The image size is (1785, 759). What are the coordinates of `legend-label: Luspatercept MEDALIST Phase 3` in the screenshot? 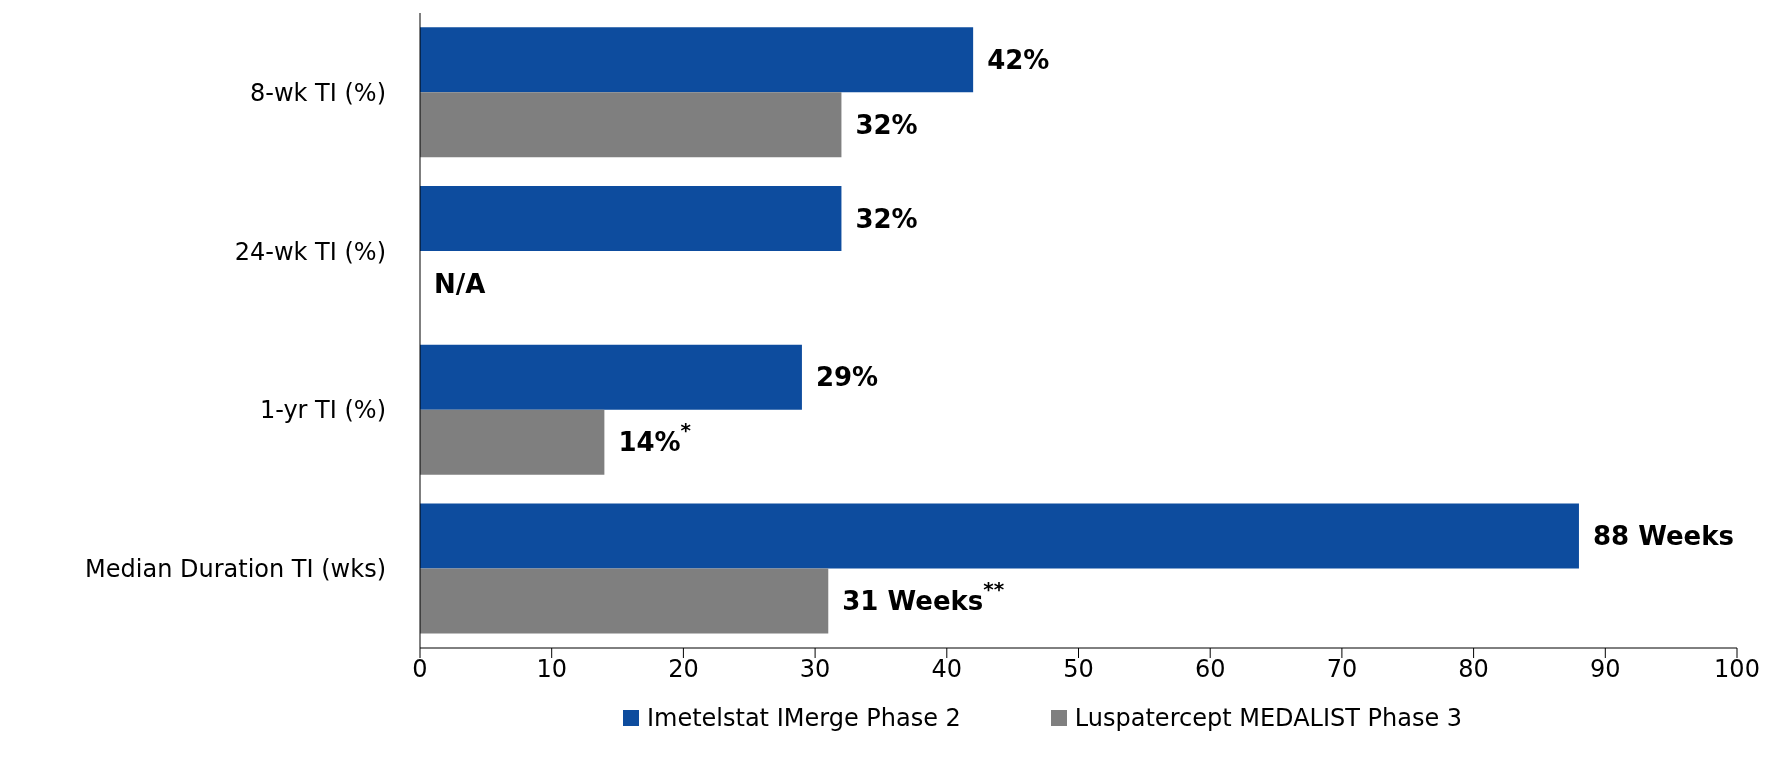 It's located at (1268, 718).